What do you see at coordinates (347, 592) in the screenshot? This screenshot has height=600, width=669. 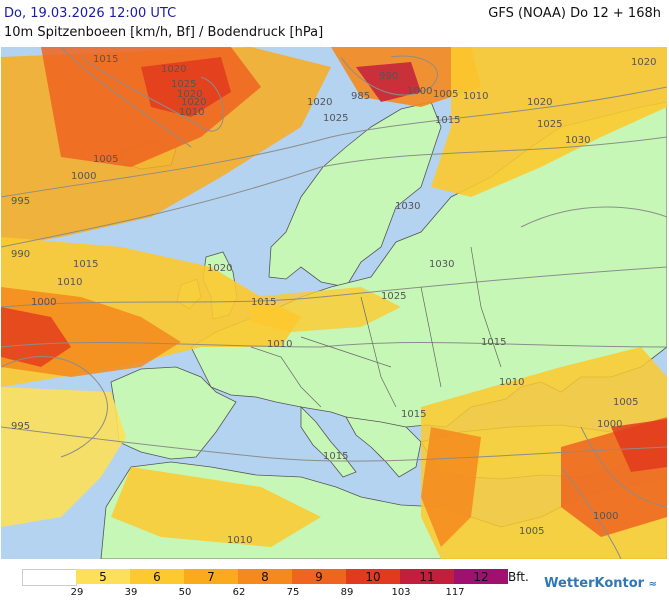 I see `legend-threshold: 89` at bounding box center [347, 592].